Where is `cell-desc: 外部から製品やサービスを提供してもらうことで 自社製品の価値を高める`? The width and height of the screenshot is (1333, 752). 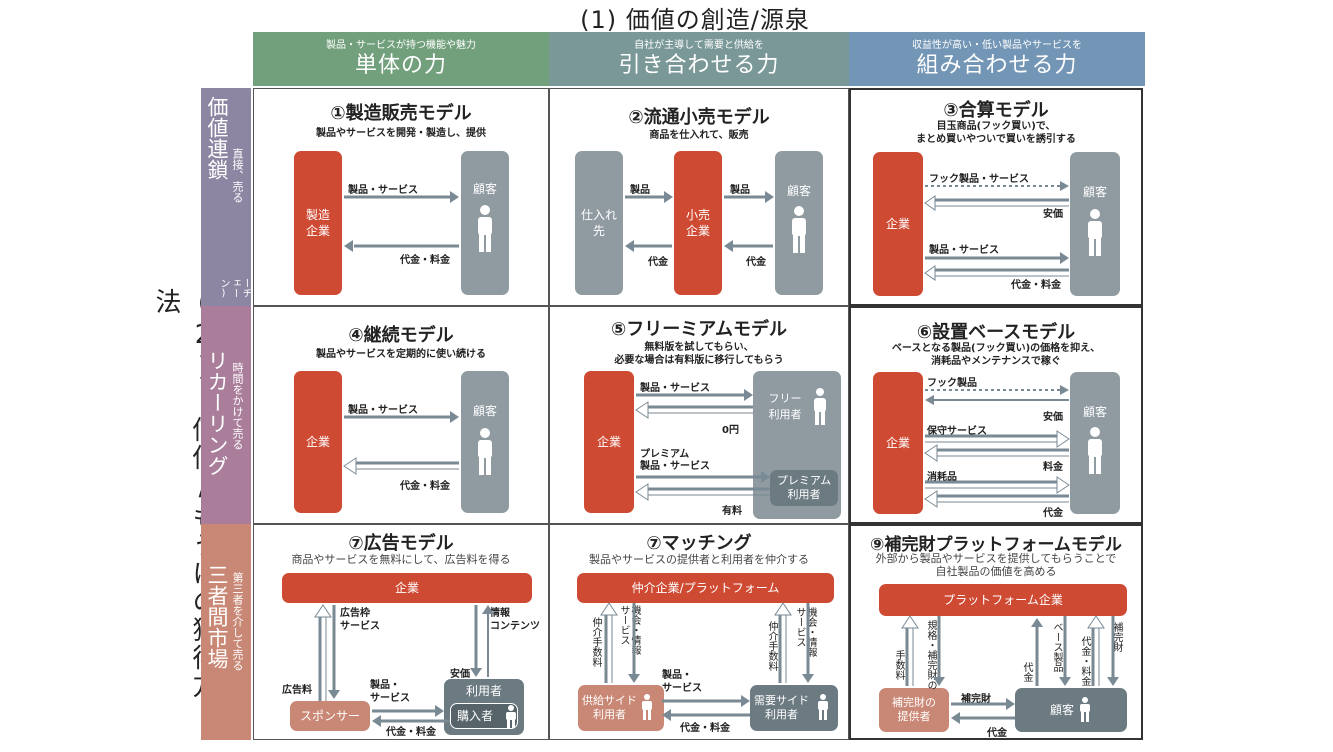
cell-desc: 外部から製品やサービスを提供してもらうことで 自社製品の価値を高める is located at coordinates (996, 565).